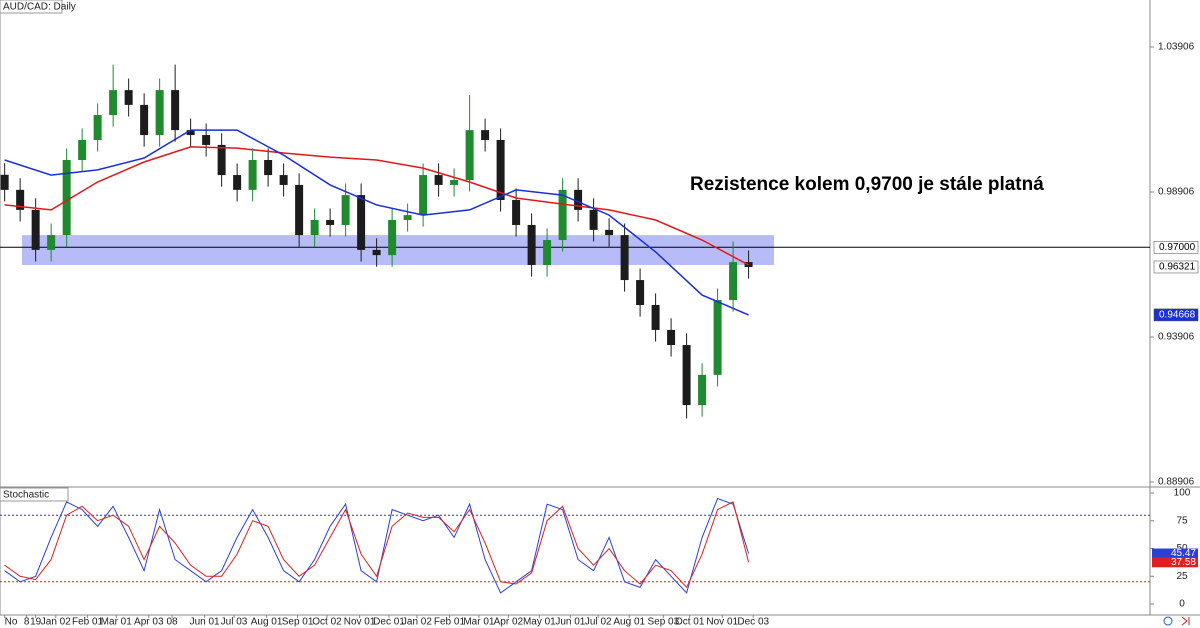 The height and width of the screenshot is (628, 1200). I want to click on x-tick-label: 19, so click(36, 622).